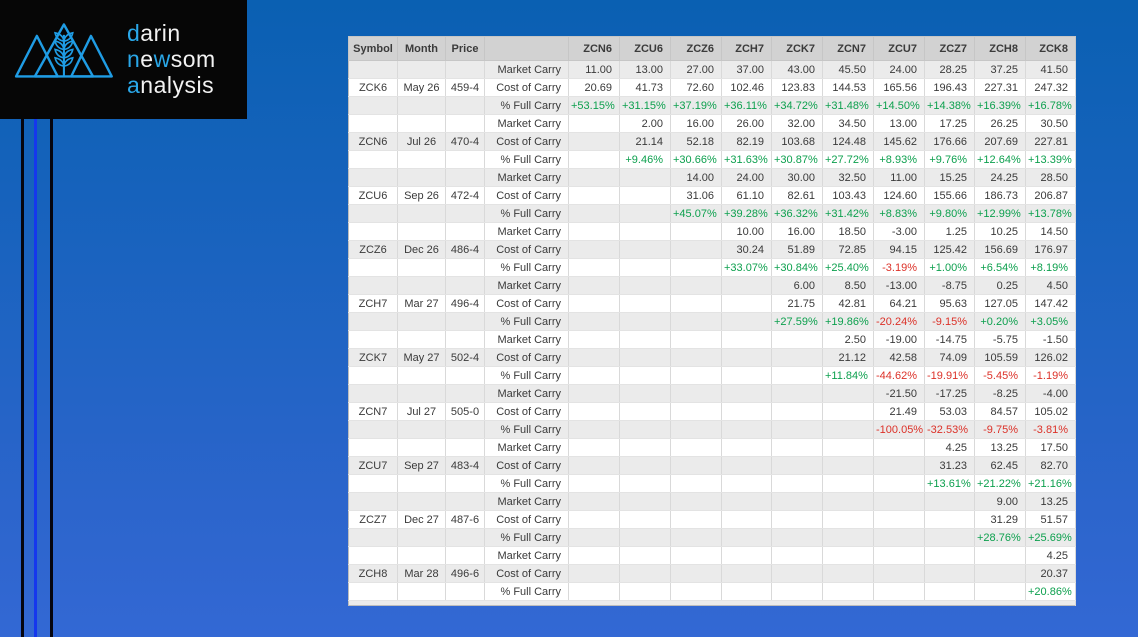 The image size is (1138, 637). Describe the element at coordinates (1050, 483) in the screenshot. I see `value-cell: +21.16%` at that location.